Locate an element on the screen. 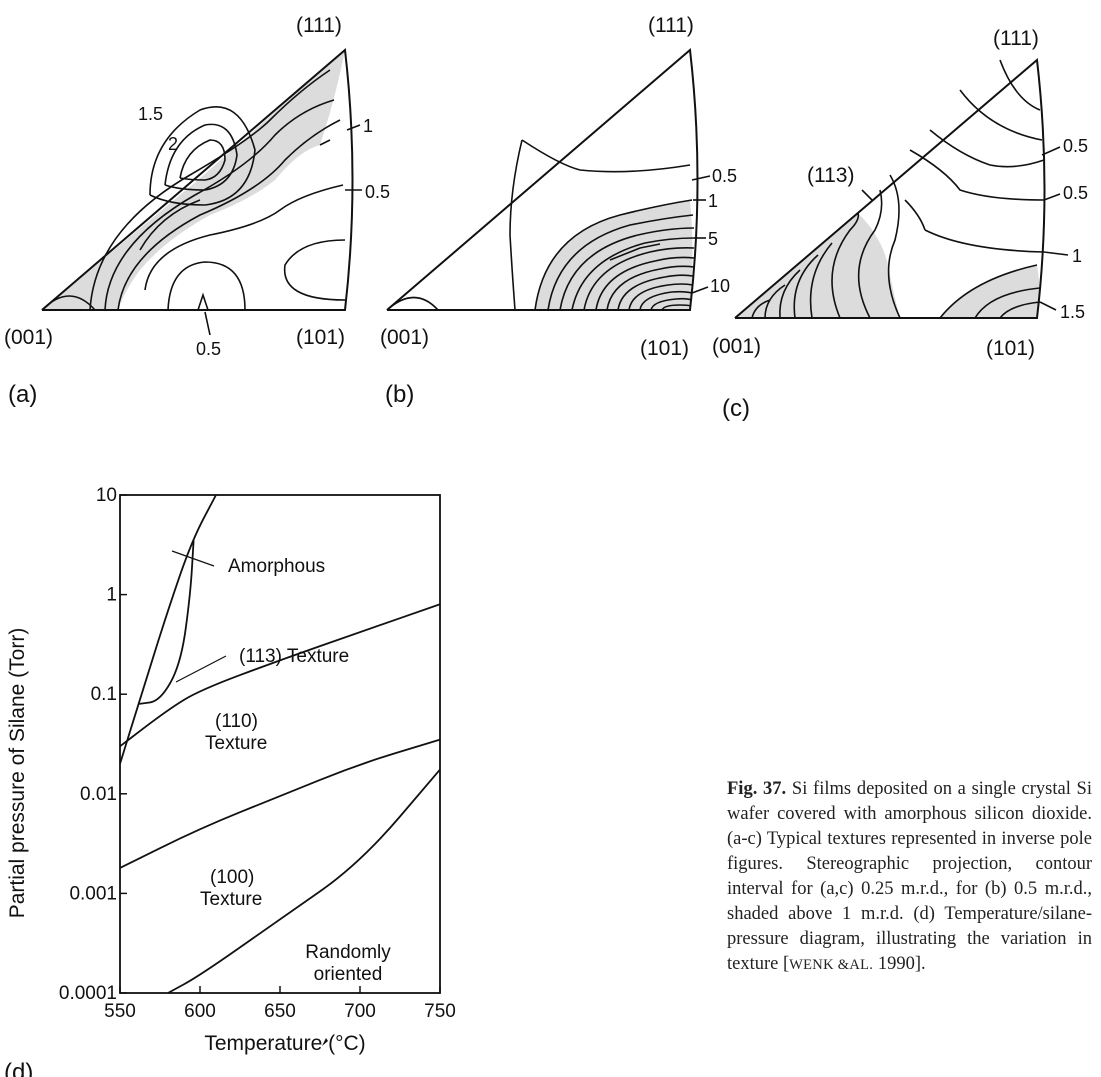 This screenshot has height=1077, width=1101. stray-mark is located at coordinates (325, 1042).